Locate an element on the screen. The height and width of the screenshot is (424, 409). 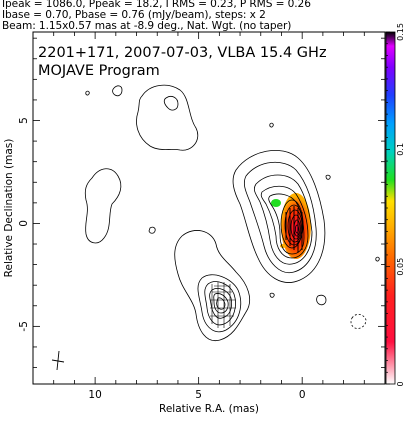
x-axis-label: Relative R.A. (mas) is located at coordinates (209, 409).